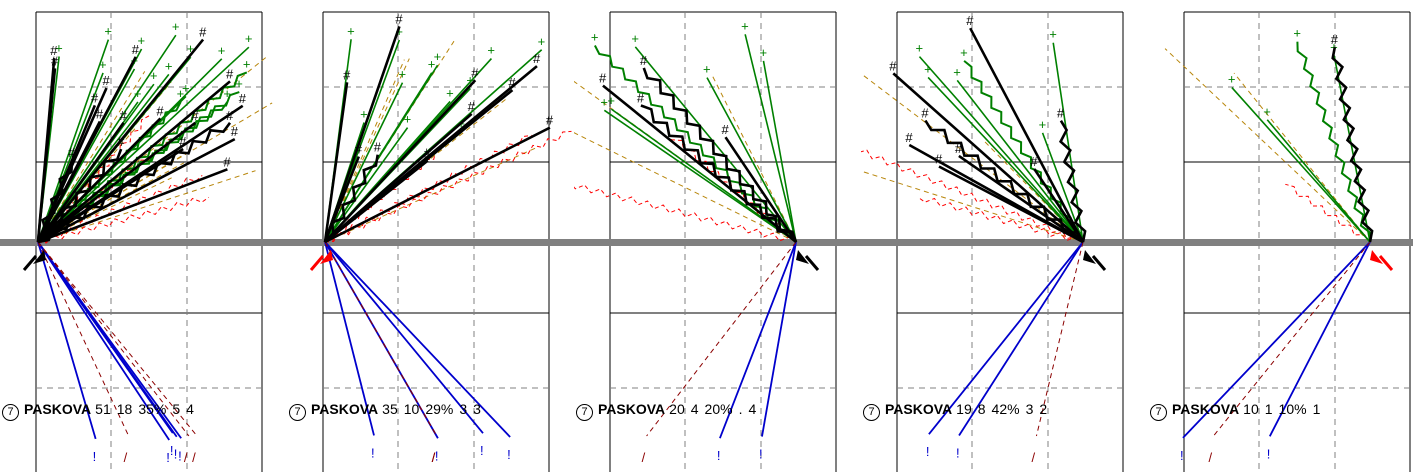  Describe the element at coordinates (740, 409) in the screenshot. I see `stat-value: .` at that location.